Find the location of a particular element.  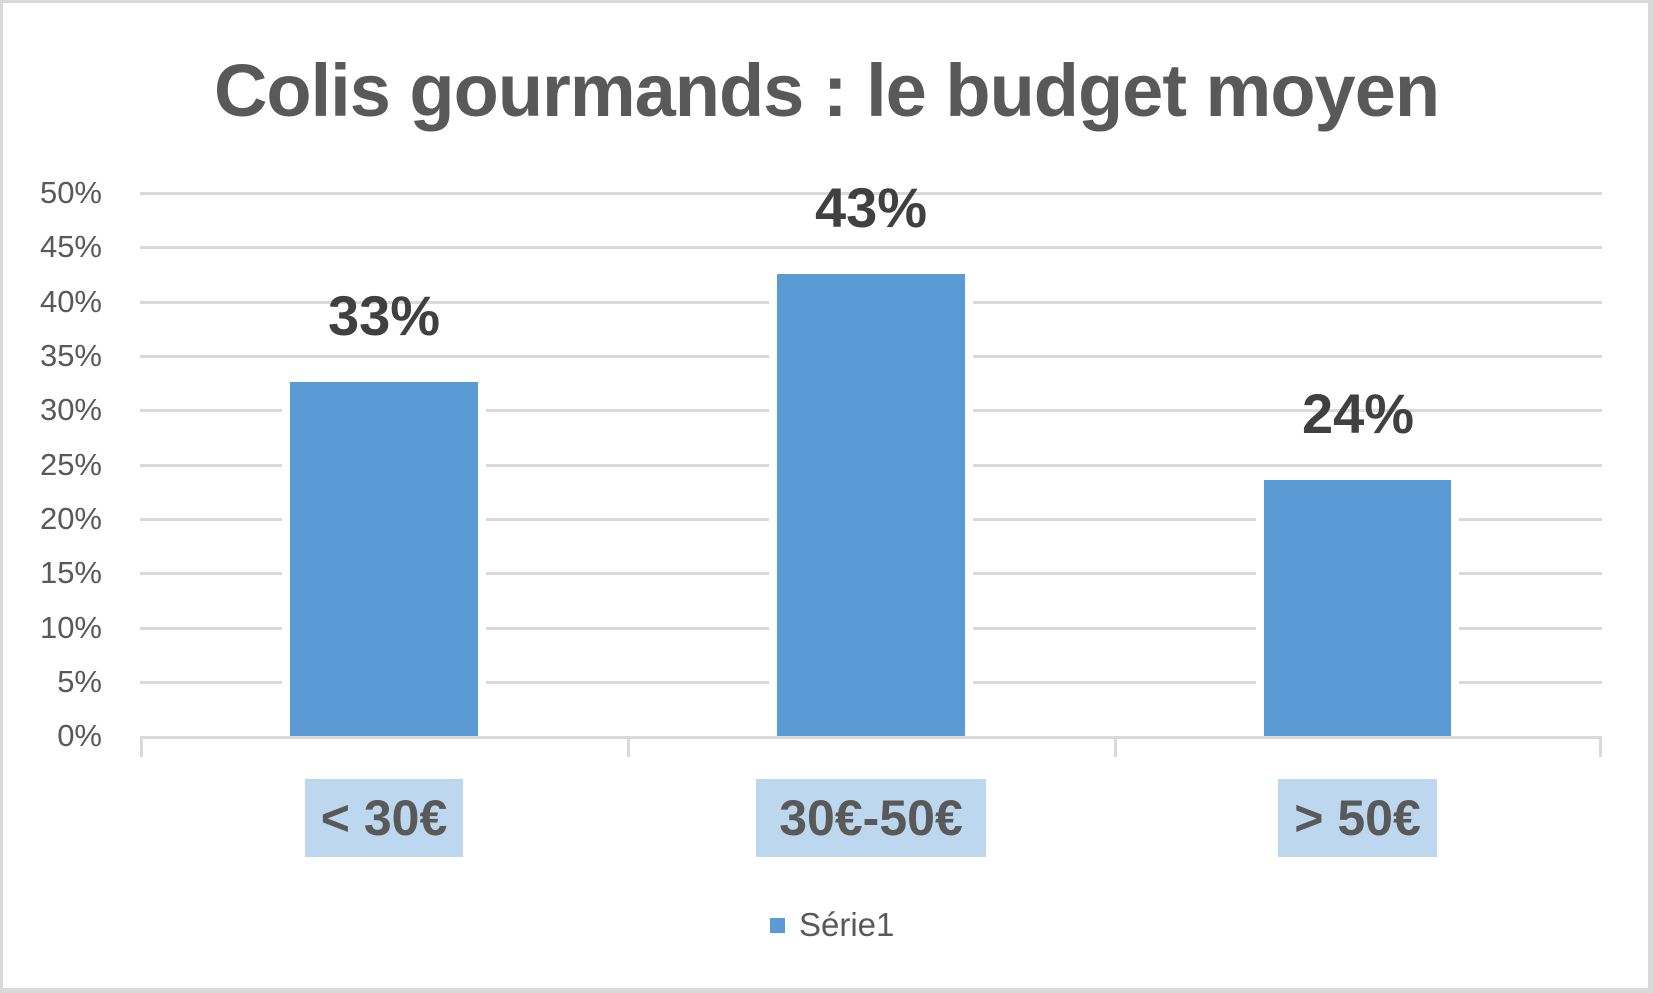

x-axis-line is located at coordinates (871, 737).